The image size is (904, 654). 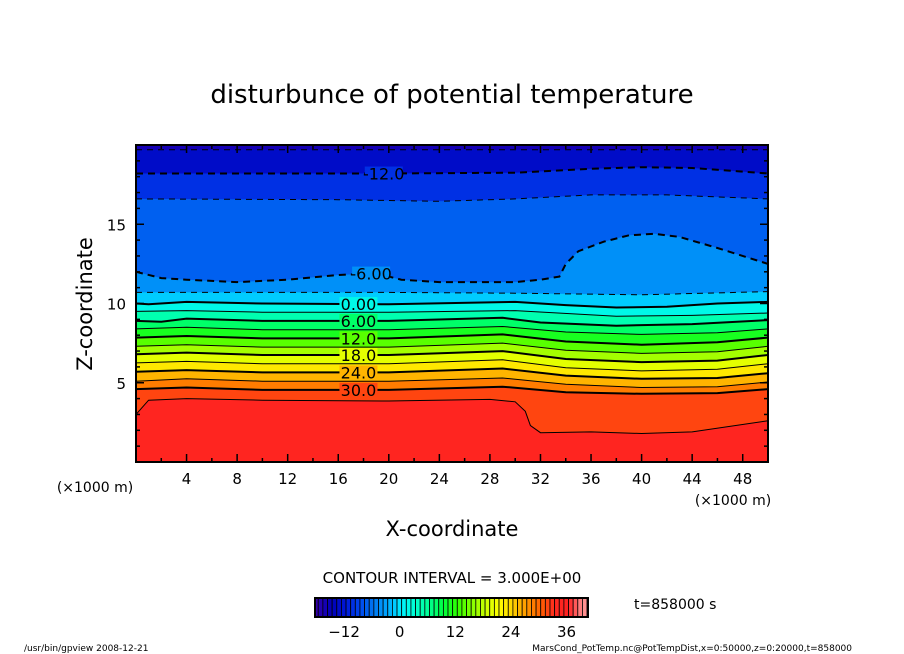 What do you see at coordinates (742, 479) in the screenshot?
I see `x-tick-label: 48` at bounding box center [742, 479].